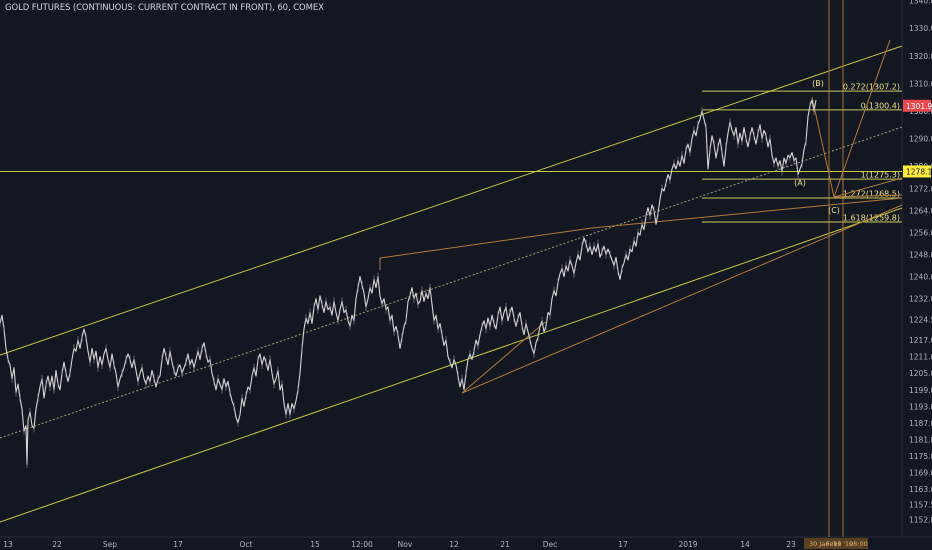 The image size is (932, 550). What do you see at coordinates (880, 175) in the screenshot?
I see `fib-label: 1(1275.3)` at bounding box center [880, 175].